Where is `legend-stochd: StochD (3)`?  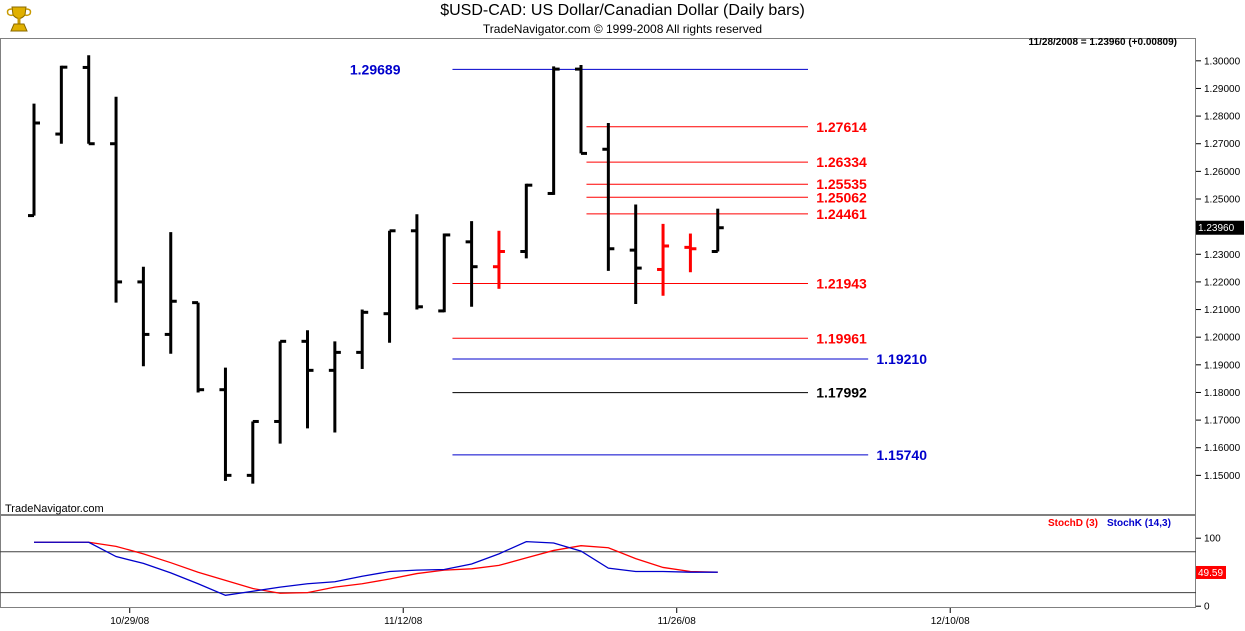 legend-stochd: StochD (3) is located at coordinates (1073, 523).